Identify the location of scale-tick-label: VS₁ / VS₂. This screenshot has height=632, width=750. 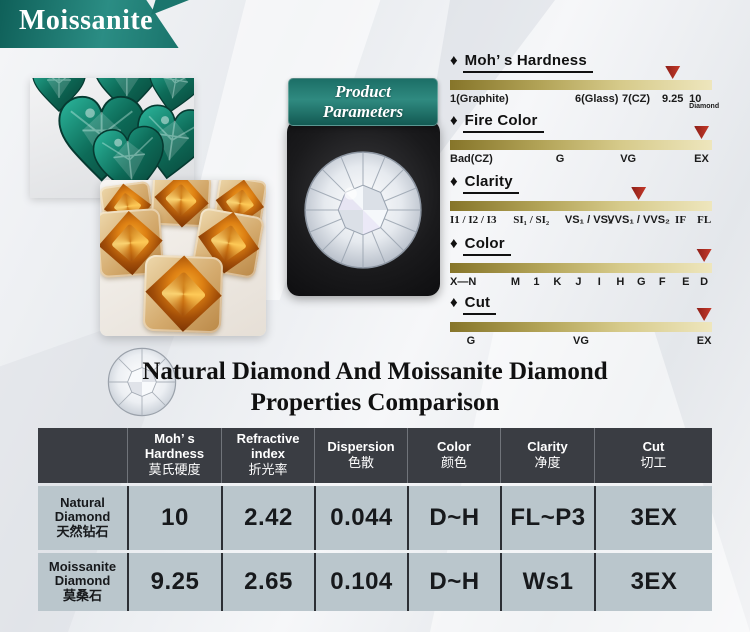
(588, 220).